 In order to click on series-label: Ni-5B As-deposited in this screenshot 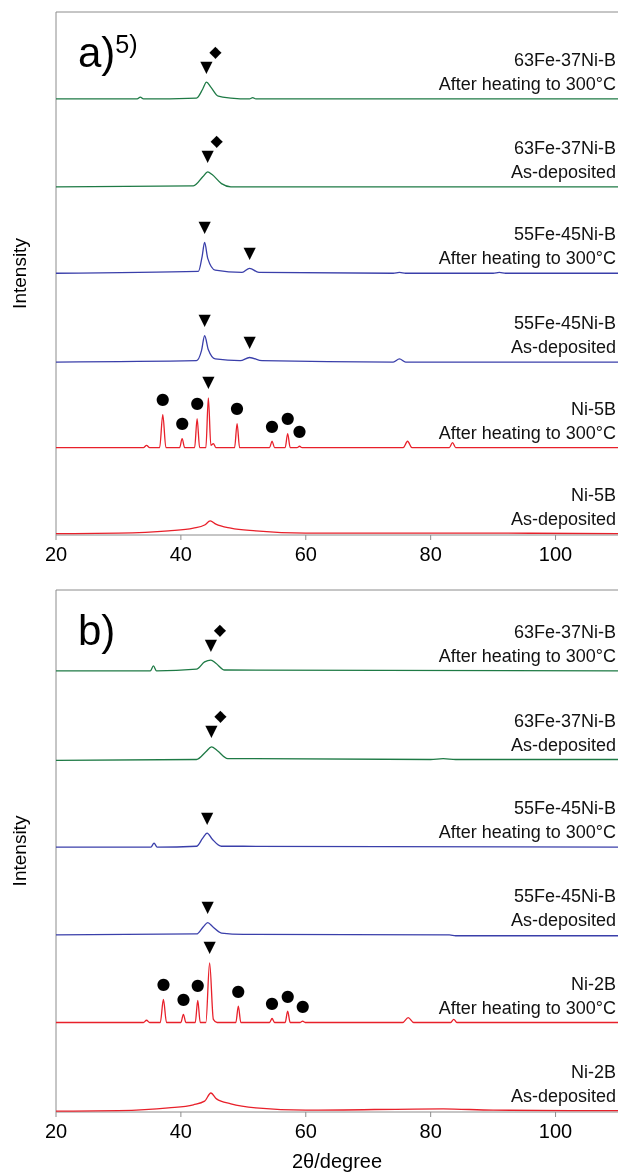, I will do `click(563, 506)`.